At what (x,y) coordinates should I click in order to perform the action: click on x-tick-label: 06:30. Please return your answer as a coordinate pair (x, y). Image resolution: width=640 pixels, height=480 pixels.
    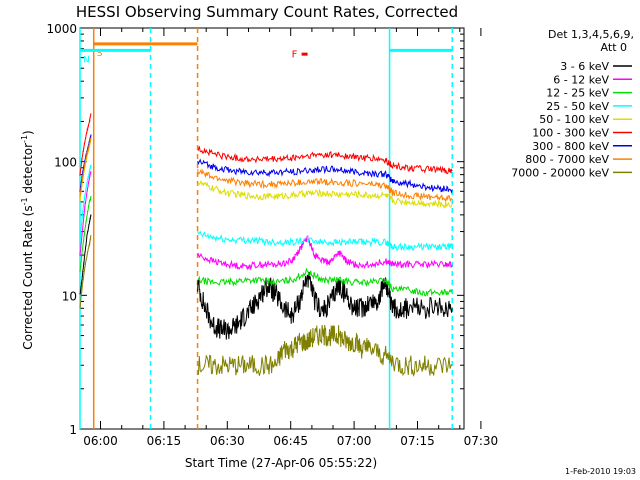
    Looking at the image, I should click on (227, 441).